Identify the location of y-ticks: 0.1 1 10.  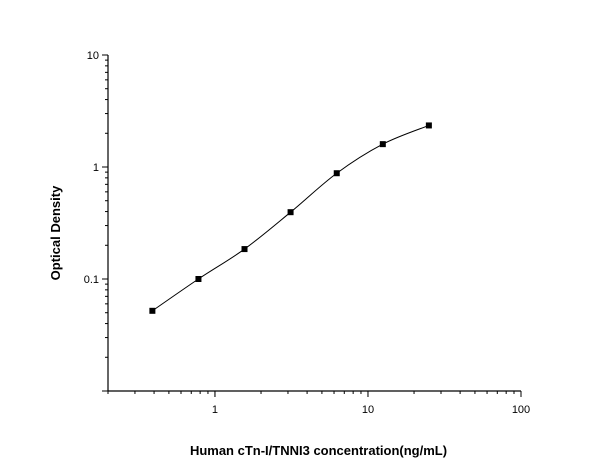
(96, 221).